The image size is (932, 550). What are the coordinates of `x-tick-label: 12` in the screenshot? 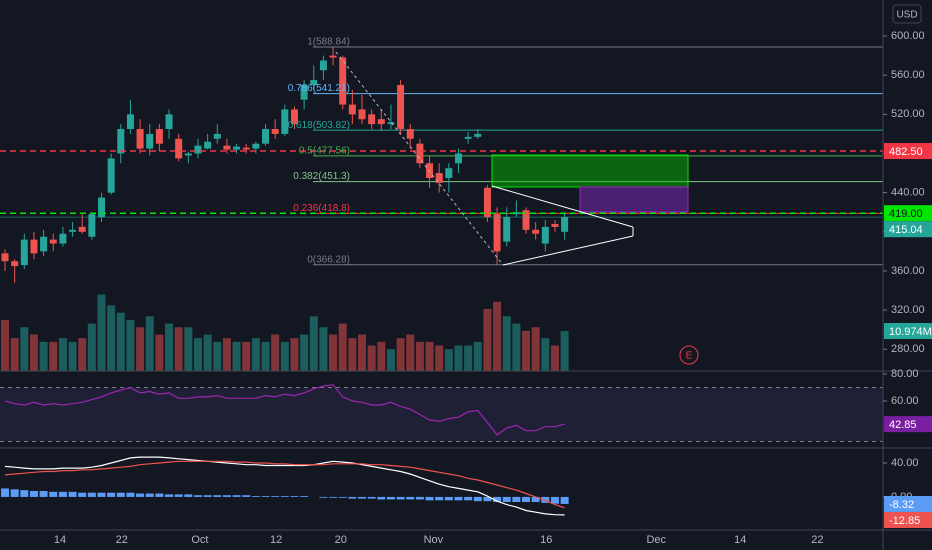 It's located at (276, 540).